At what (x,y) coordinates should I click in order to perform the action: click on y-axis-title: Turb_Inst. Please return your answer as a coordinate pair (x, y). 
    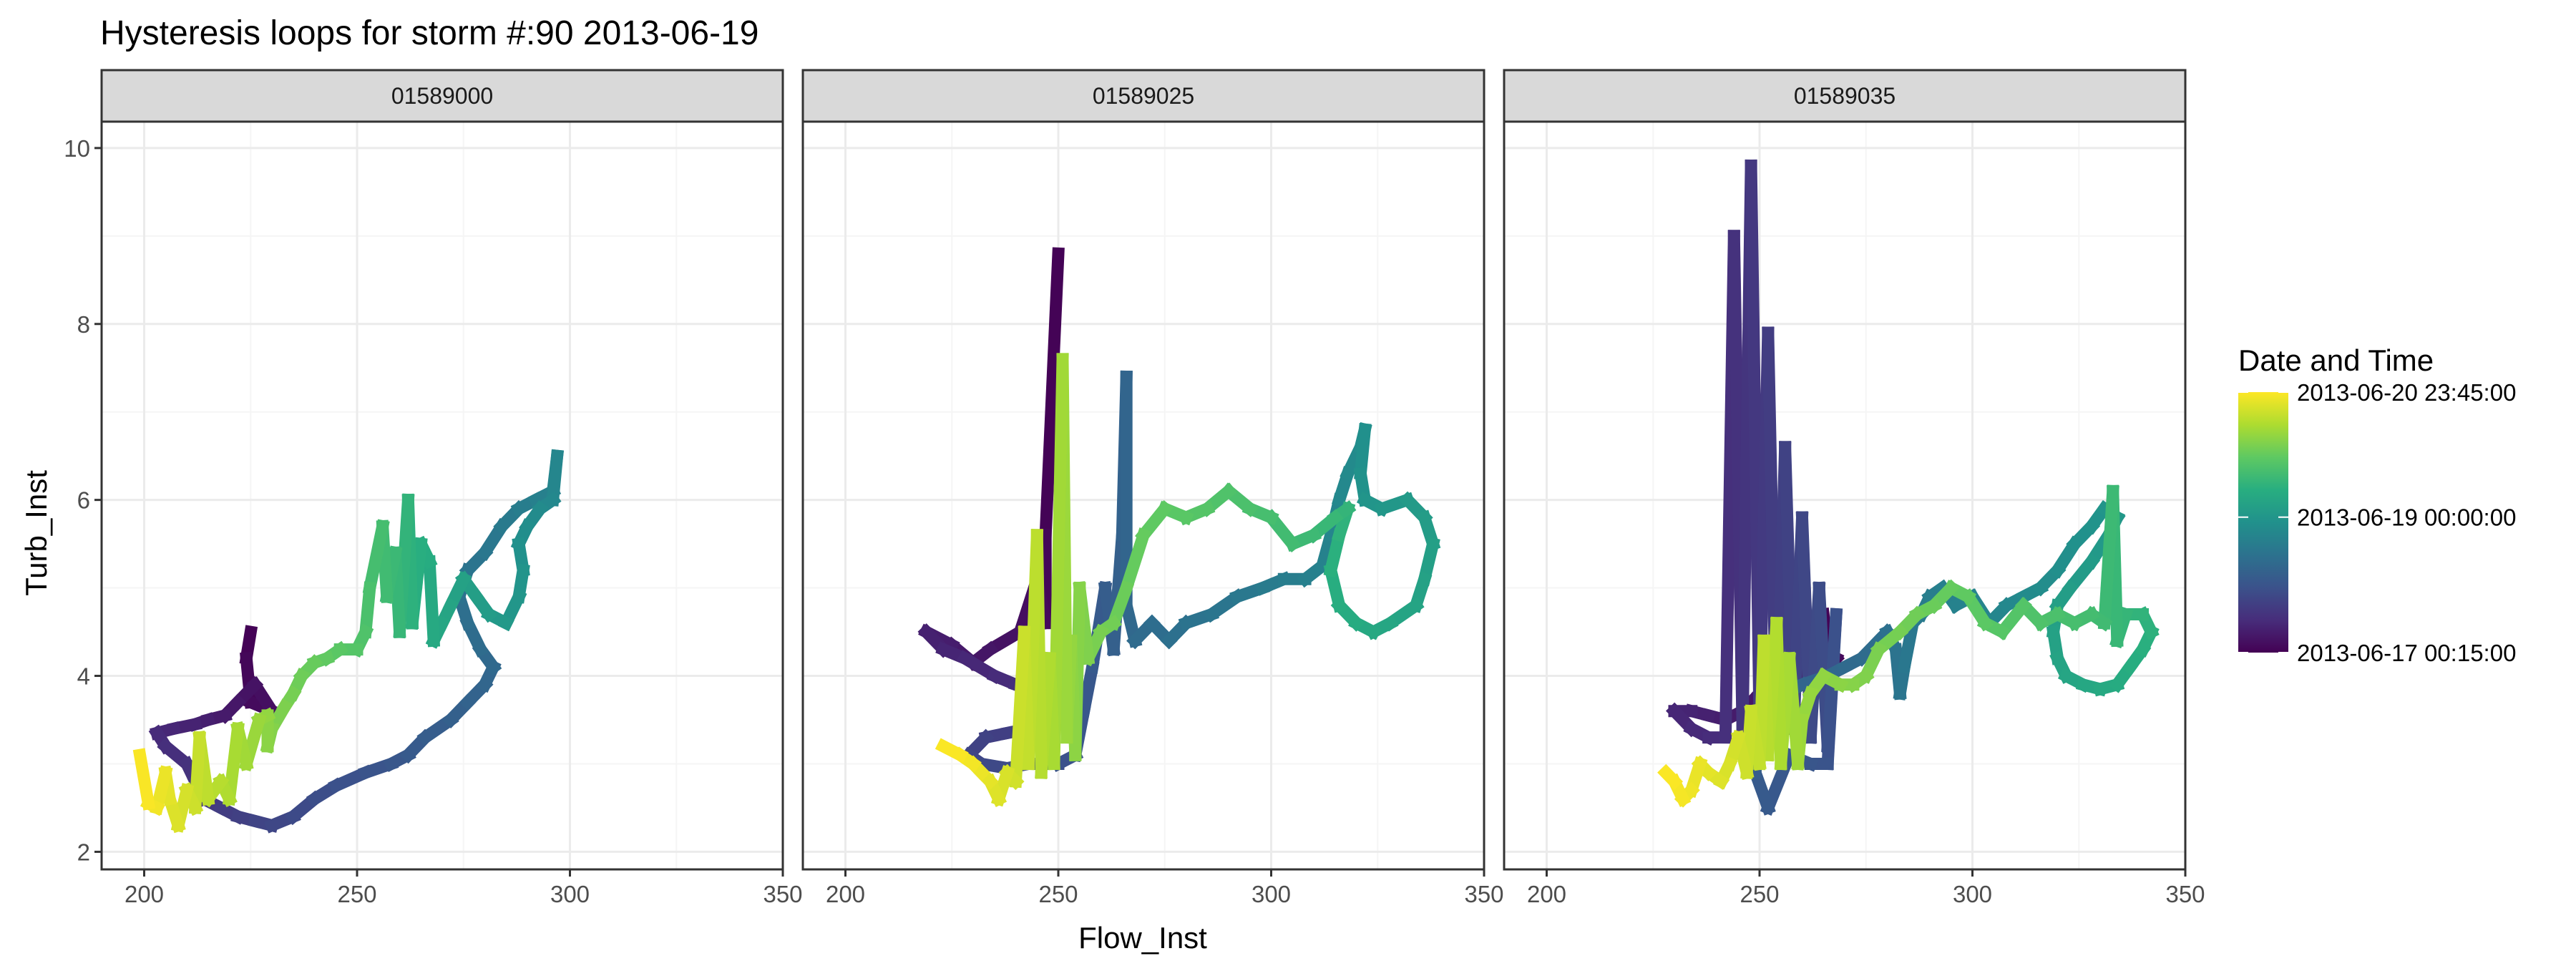
    Looking at the image, I should click on (36, 533).